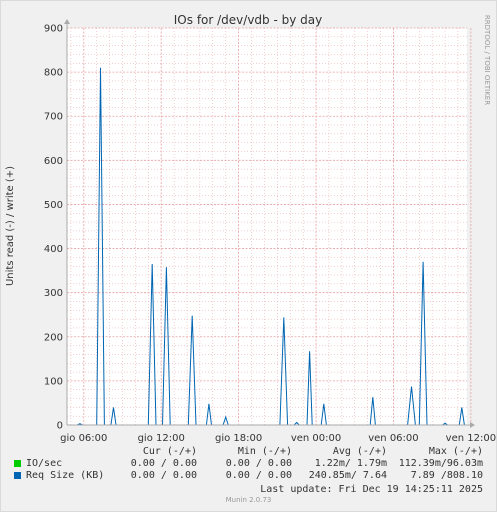 The image size is (497, 512). I want to click on y-tick-labels: 0 100 200 300 400 500 600 700 800 900, so click(53, 228).